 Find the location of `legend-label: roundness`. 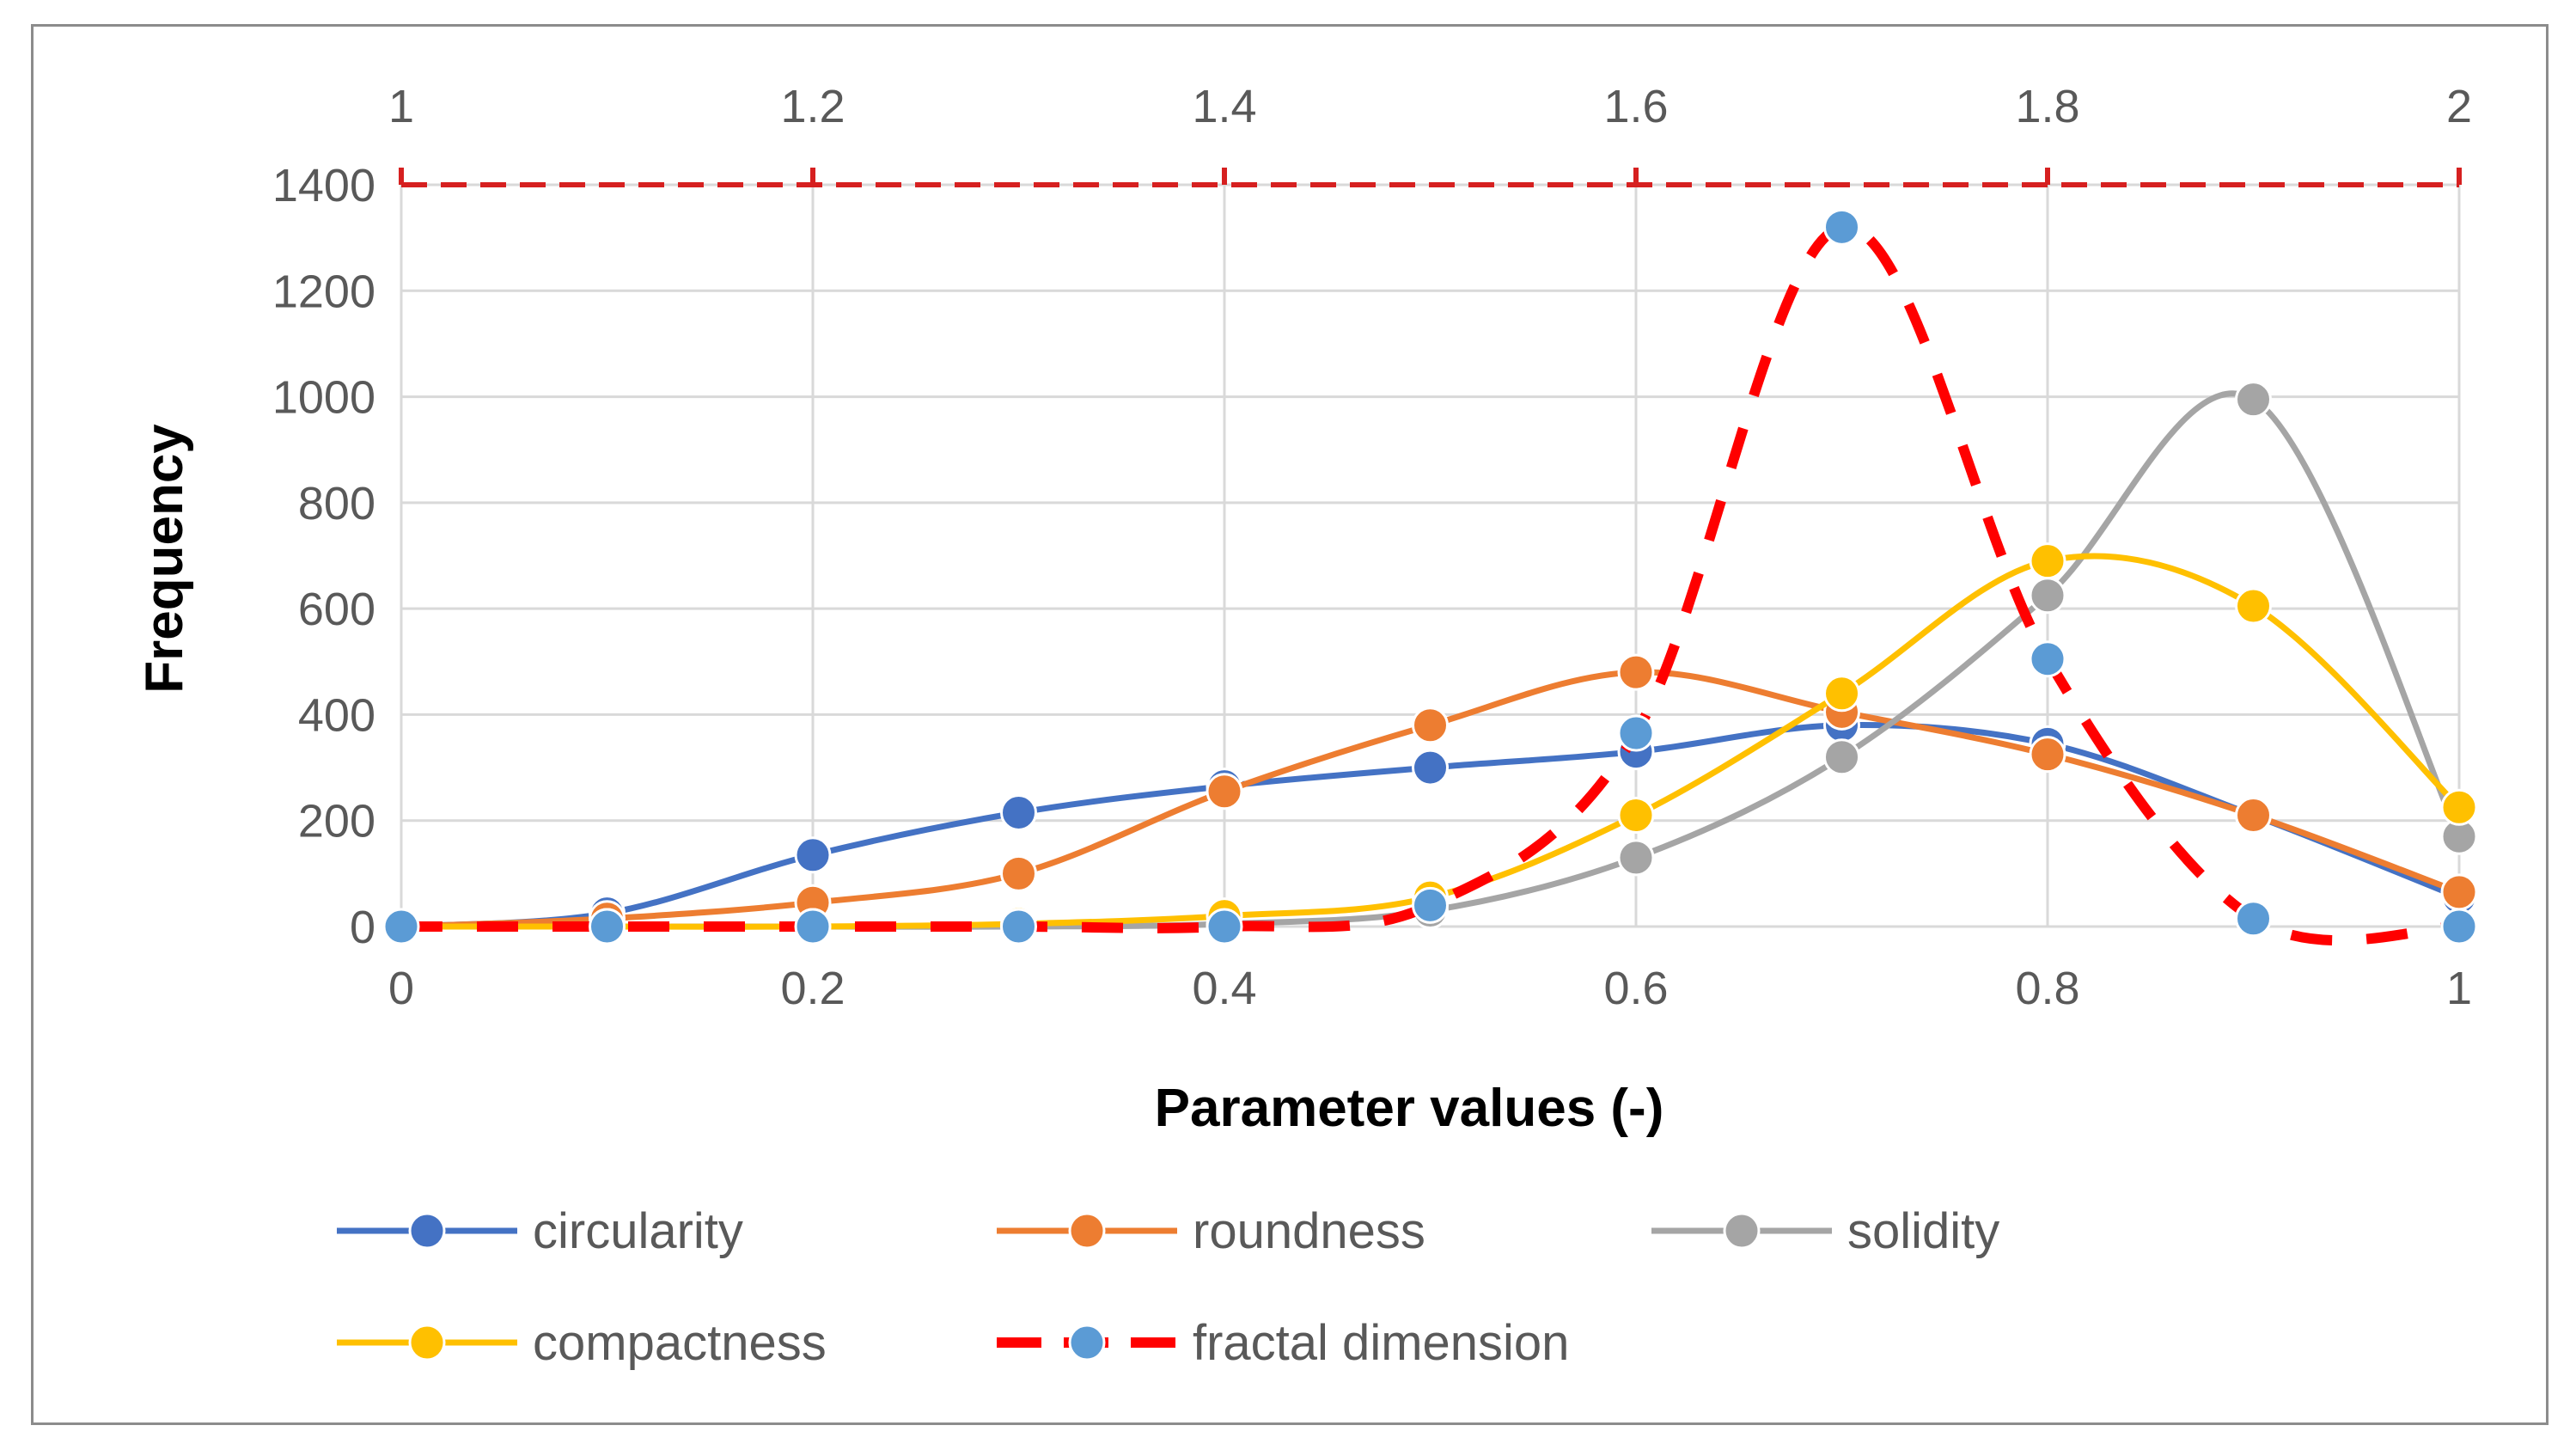

legend-label: roundness is located at coordinates (1309, 1231).